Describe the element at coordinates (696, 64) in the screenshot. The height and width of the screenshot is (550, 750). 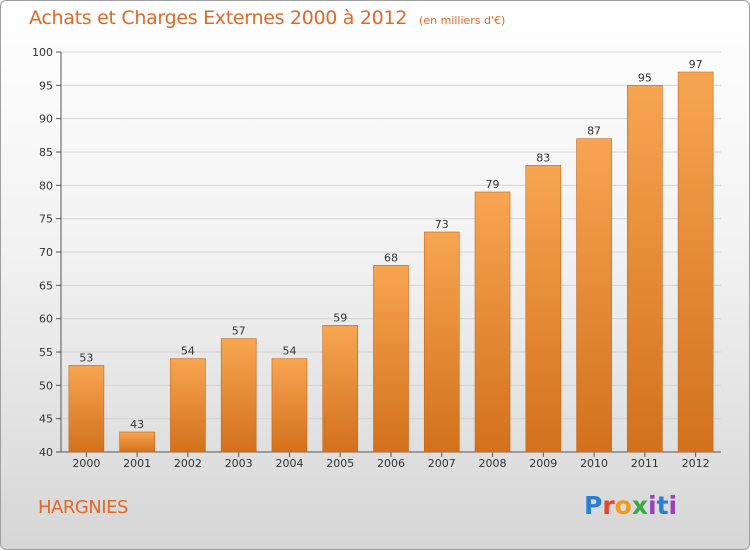
I see `data-label: 97` at that location.